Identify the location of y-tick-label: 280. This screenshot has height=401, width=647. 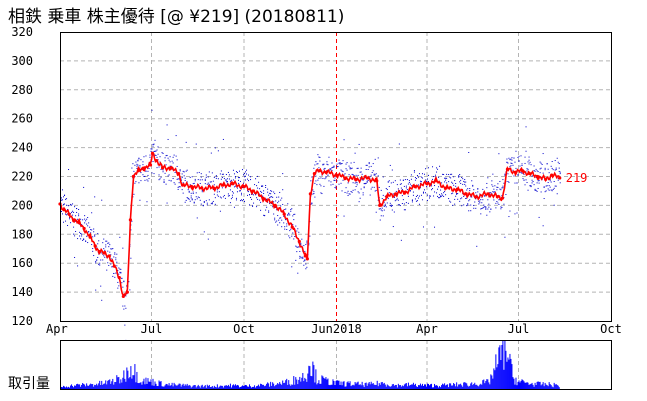
(22, 90).